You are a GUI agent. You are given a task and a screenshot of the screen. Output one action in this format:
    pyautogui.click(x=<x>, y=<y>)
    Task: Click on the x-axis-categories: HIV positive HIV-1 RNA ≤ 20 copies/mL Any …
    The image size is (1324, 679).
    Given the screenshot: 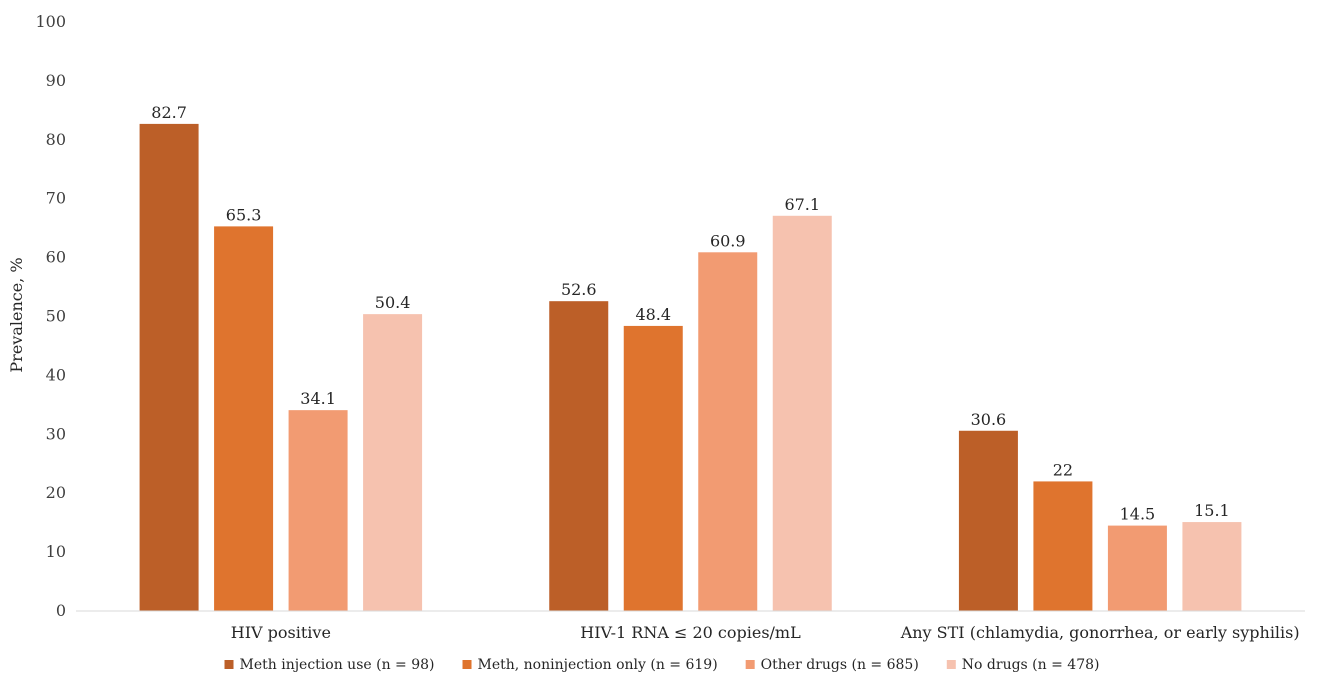 What is the action you would take?
    pyautogui.click(x=765, y=632)
    